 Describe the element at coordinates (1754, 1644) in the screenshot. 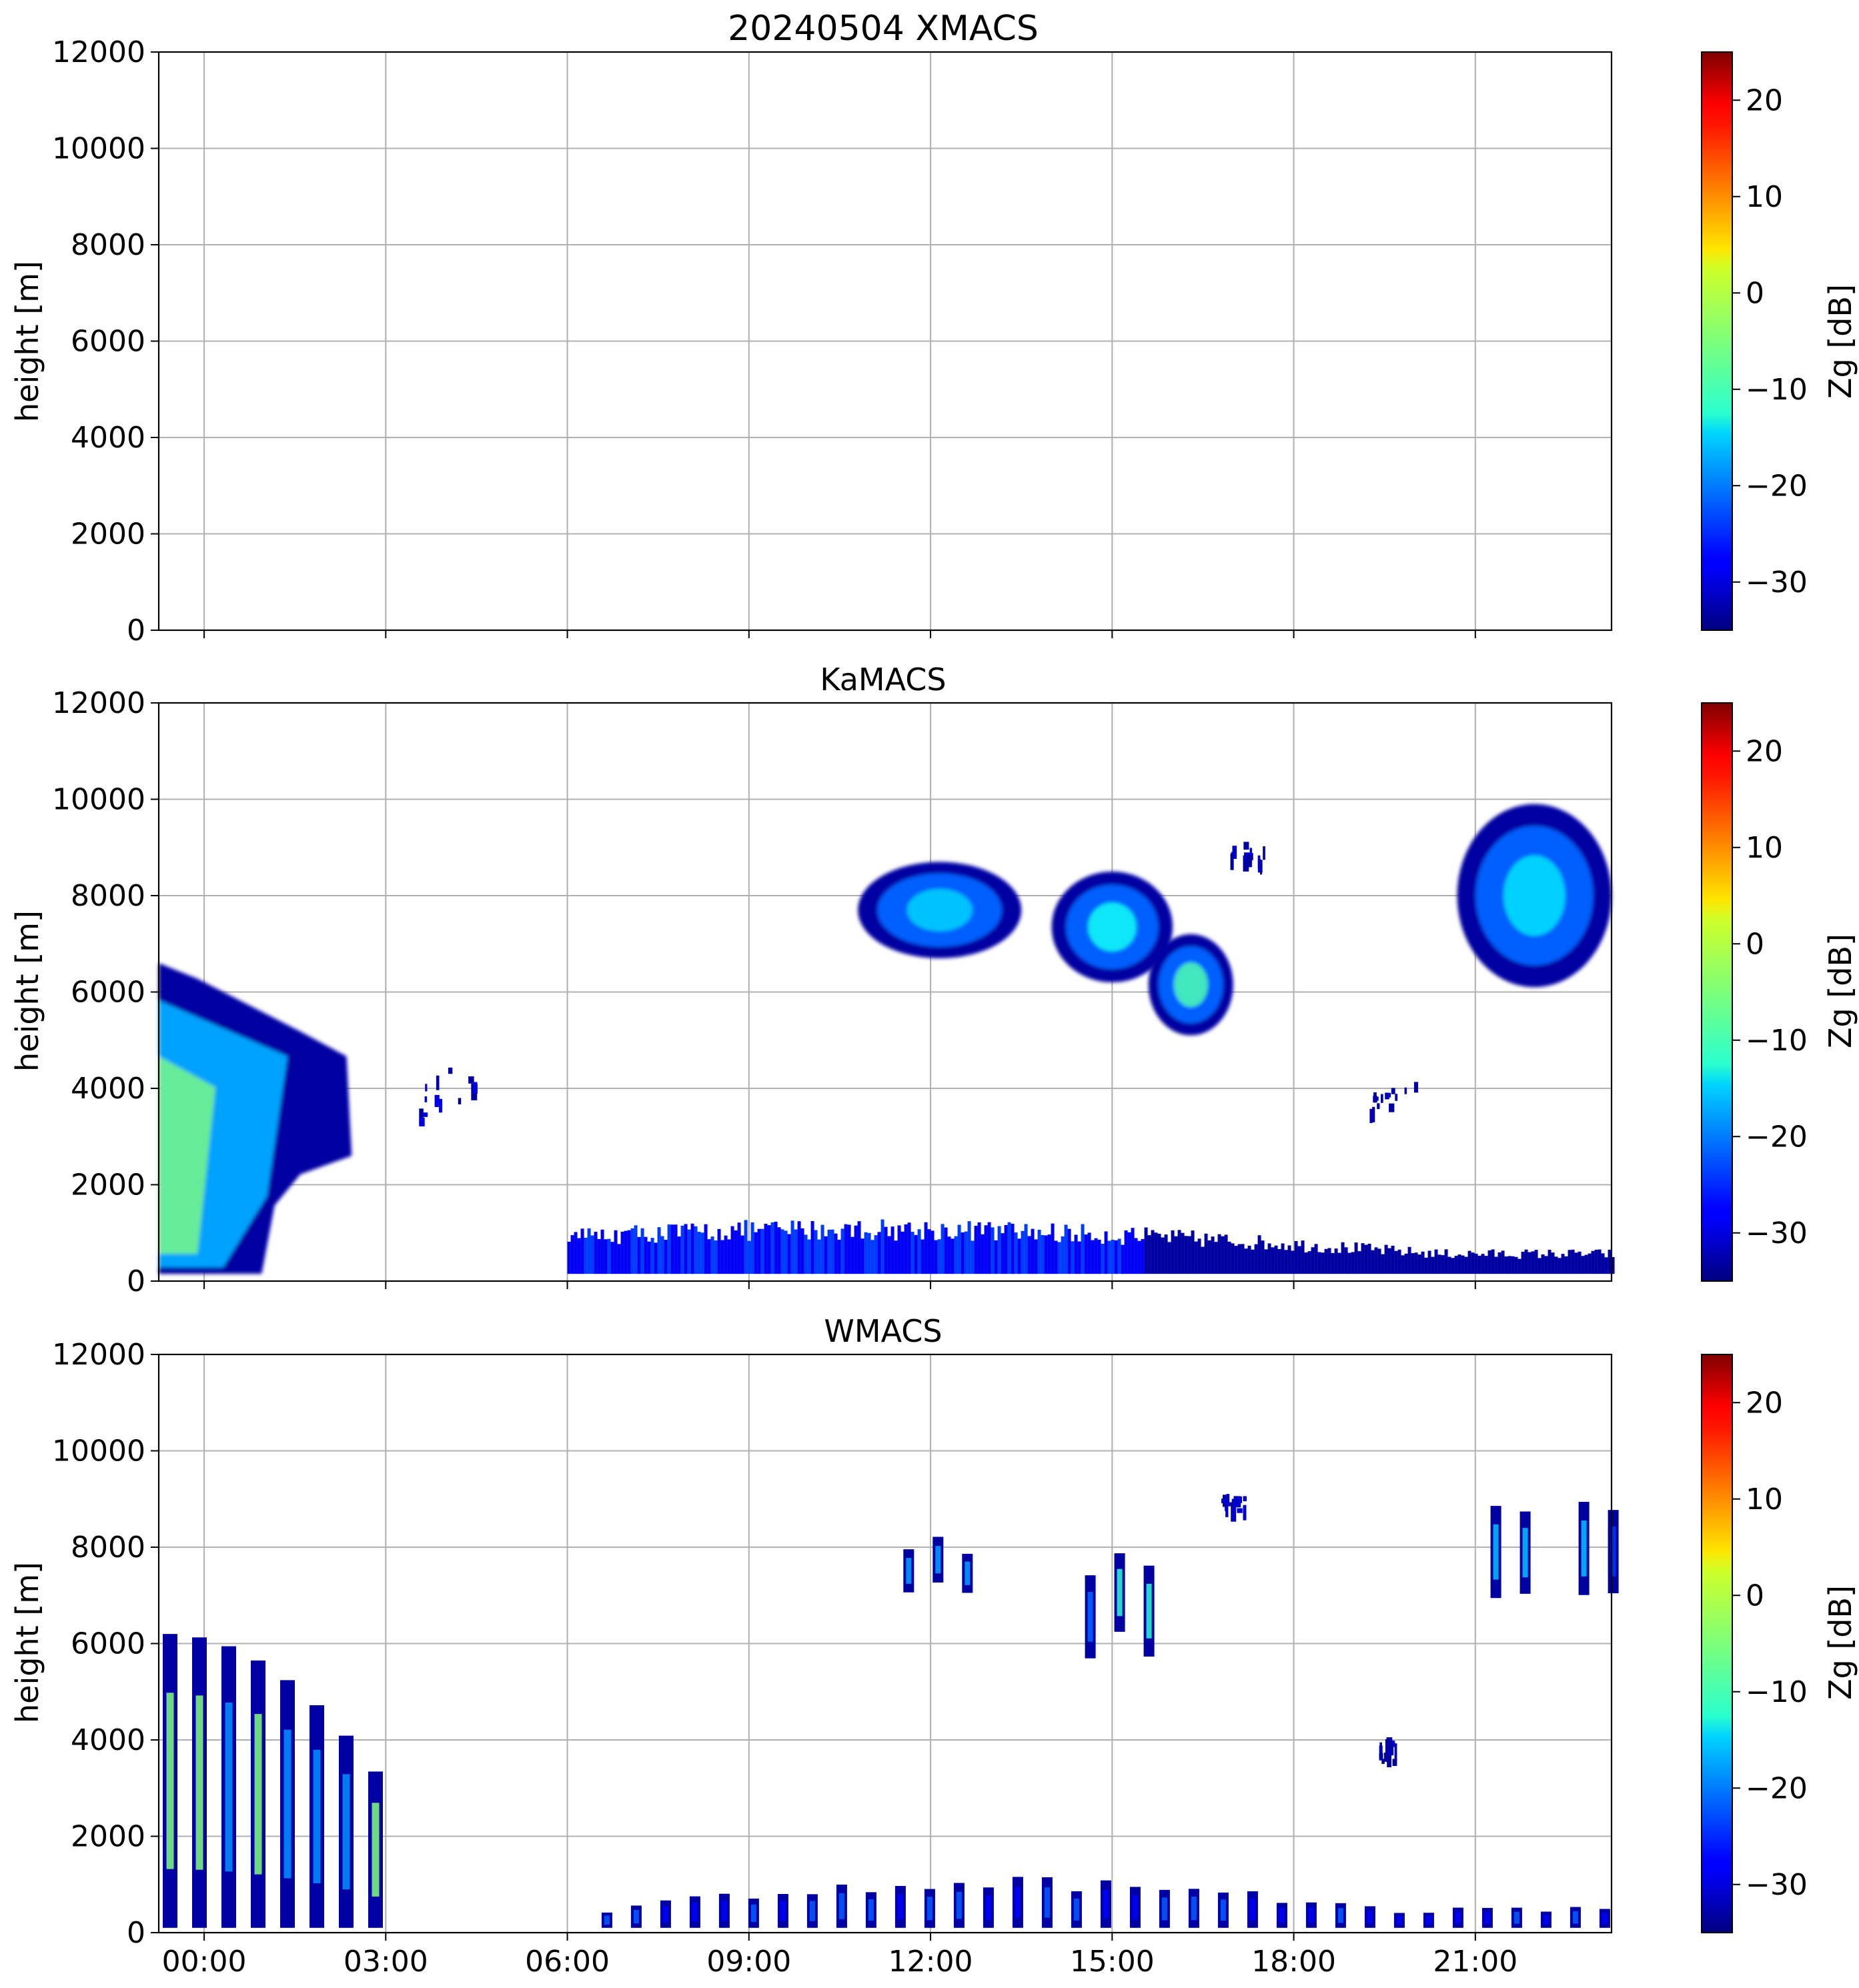

I see `colorbar: −30 −20 −10 0 10 20` at that location.